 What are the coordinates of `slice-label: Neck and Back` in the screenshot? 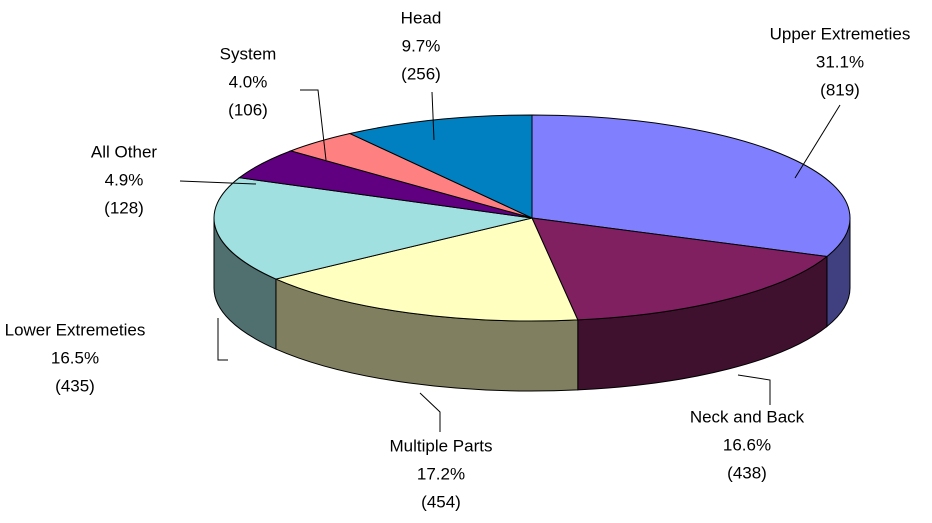 It's located at (747, 416).